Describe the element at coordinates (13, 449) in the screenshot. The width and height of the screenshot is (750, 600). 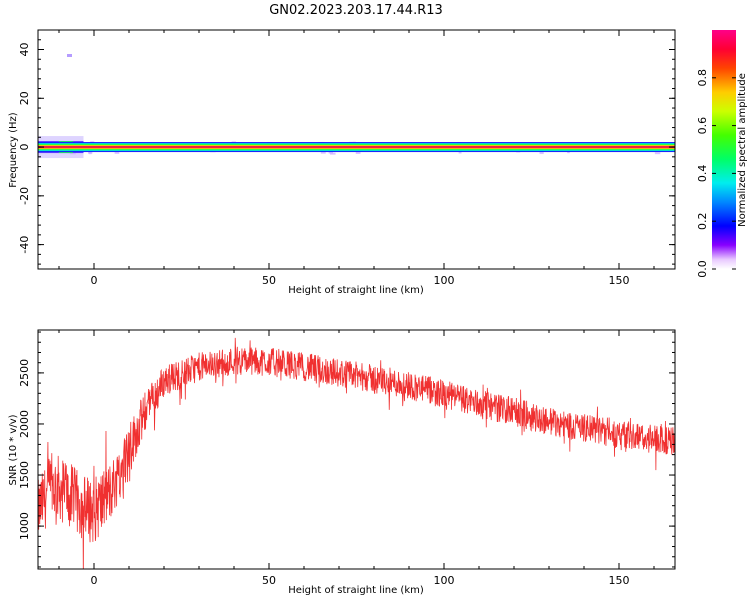
I see `snr-y-label: SNR (10 * v/v)` at that location.